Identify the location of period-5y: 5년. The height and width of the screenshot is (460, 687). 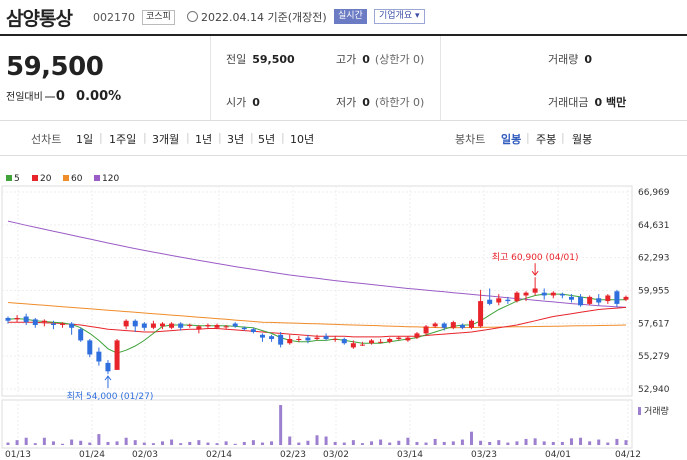
(267, 139).